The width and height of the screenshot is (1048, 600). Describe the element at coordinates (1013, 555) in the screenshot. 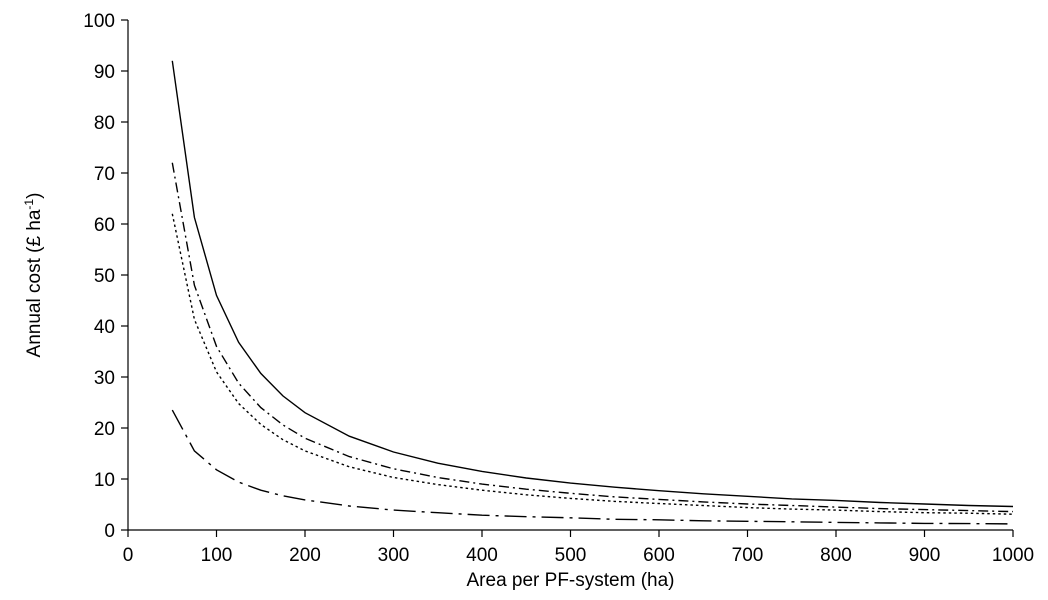

I see `x-tick-label: 1000` at that location.